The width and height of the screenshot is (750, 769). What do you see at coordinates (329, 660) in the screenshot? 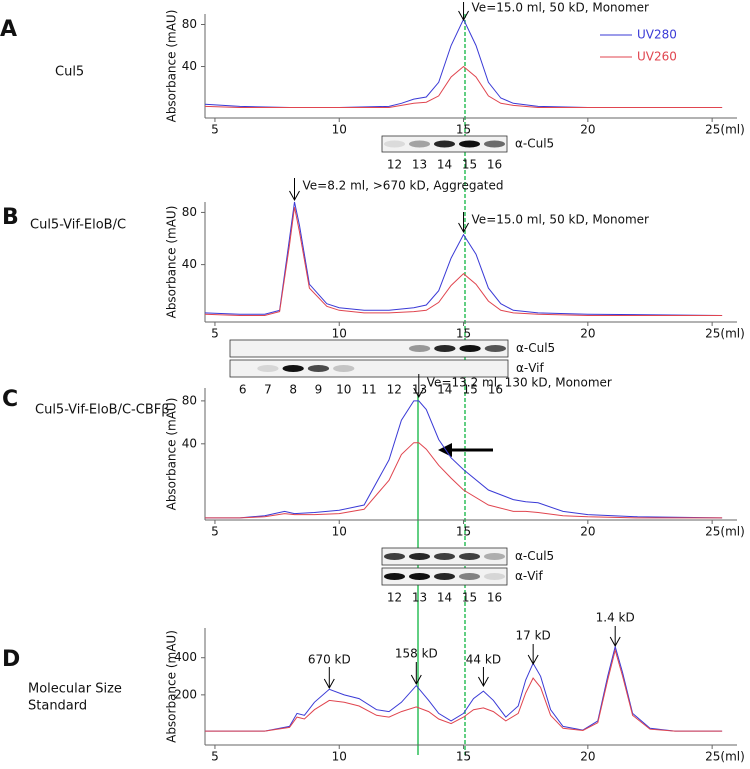
I see `annotation-text: 670 kD` at bounding box center [329, 660].